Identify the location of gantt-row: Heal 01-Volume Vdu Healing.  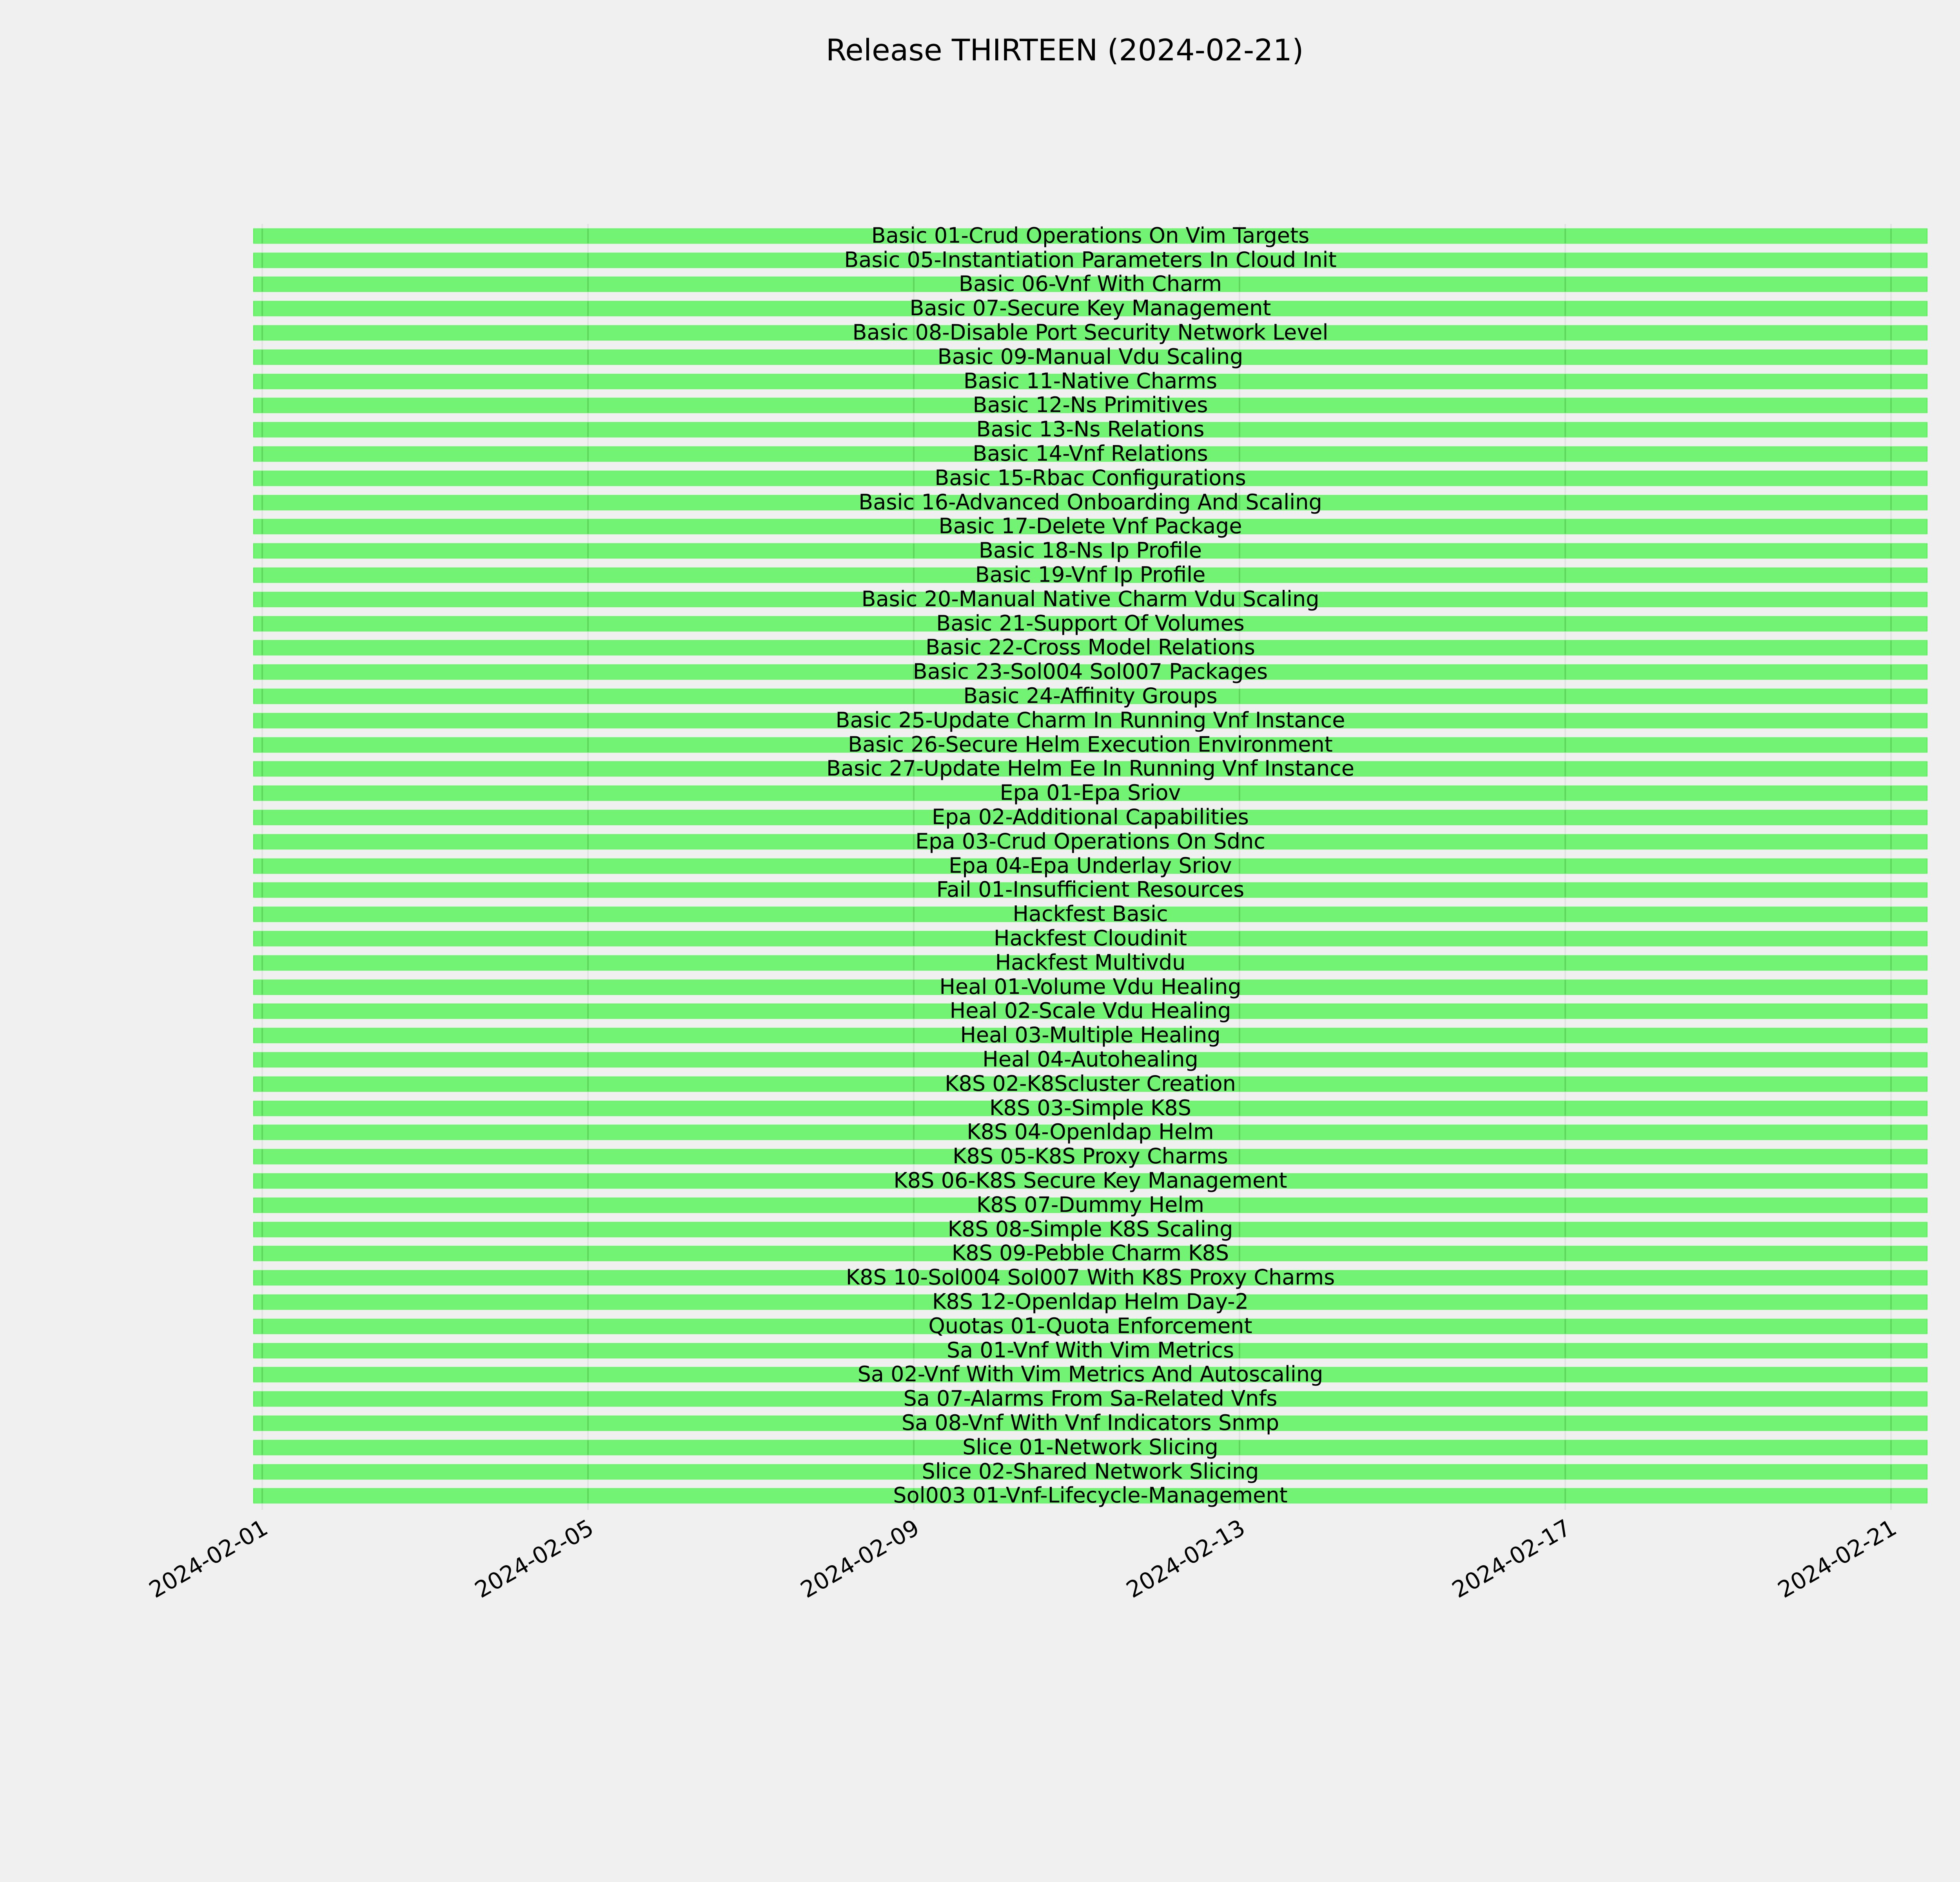
(1090, 987).